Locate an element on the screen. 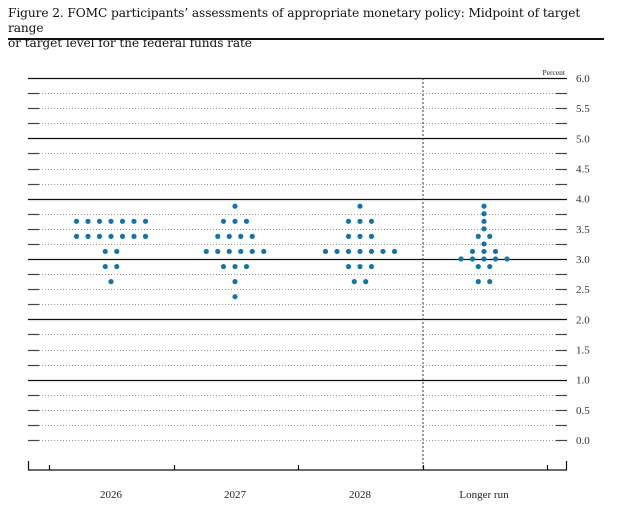 Image resolution: width=617 pixels, height=510 pixels. y-tick-label: 3.0 is located at coordinates (583, 260).